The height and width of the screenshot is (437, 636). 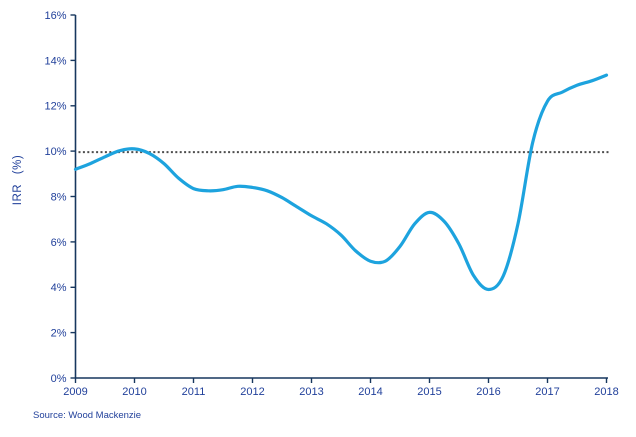 What do you see at coordinates (59, 197) in the screenshot?
I see `y-tick-label: 8%` at bounding box center [59, 197].